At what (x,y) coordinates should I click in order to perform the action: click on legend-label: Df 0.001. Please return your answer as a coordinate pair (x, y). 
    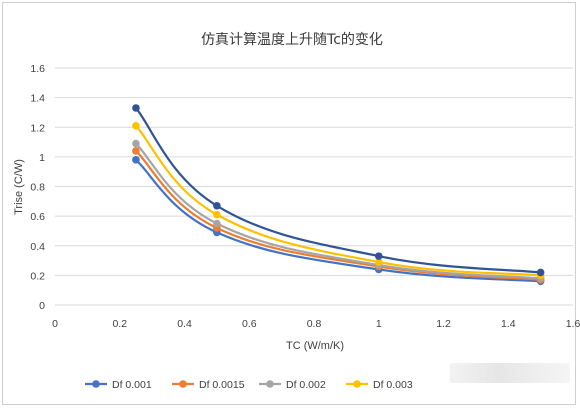
    Looking at the image, I should click on (132, 385).